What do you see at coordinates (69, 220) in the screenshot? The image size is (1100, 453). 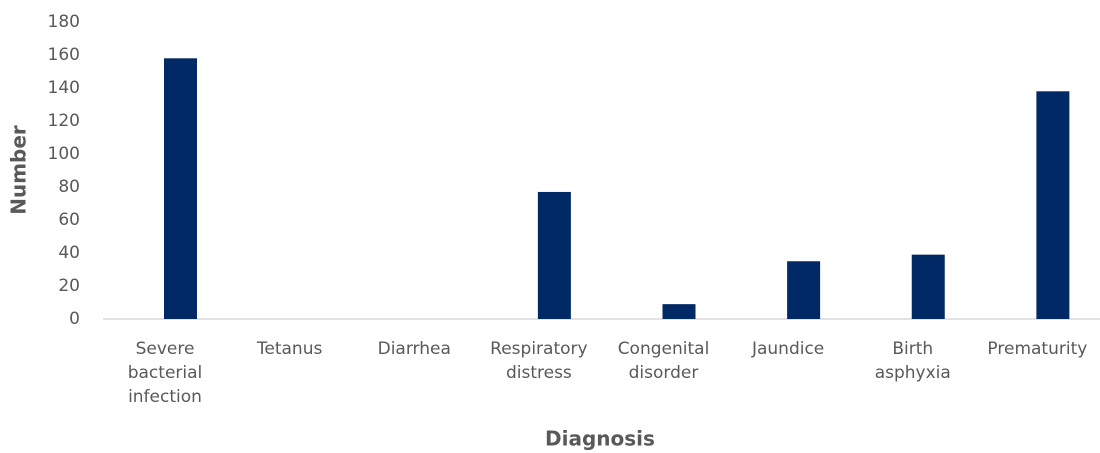 I see `y-tick-label: 60` at bounding box center [69, 220].